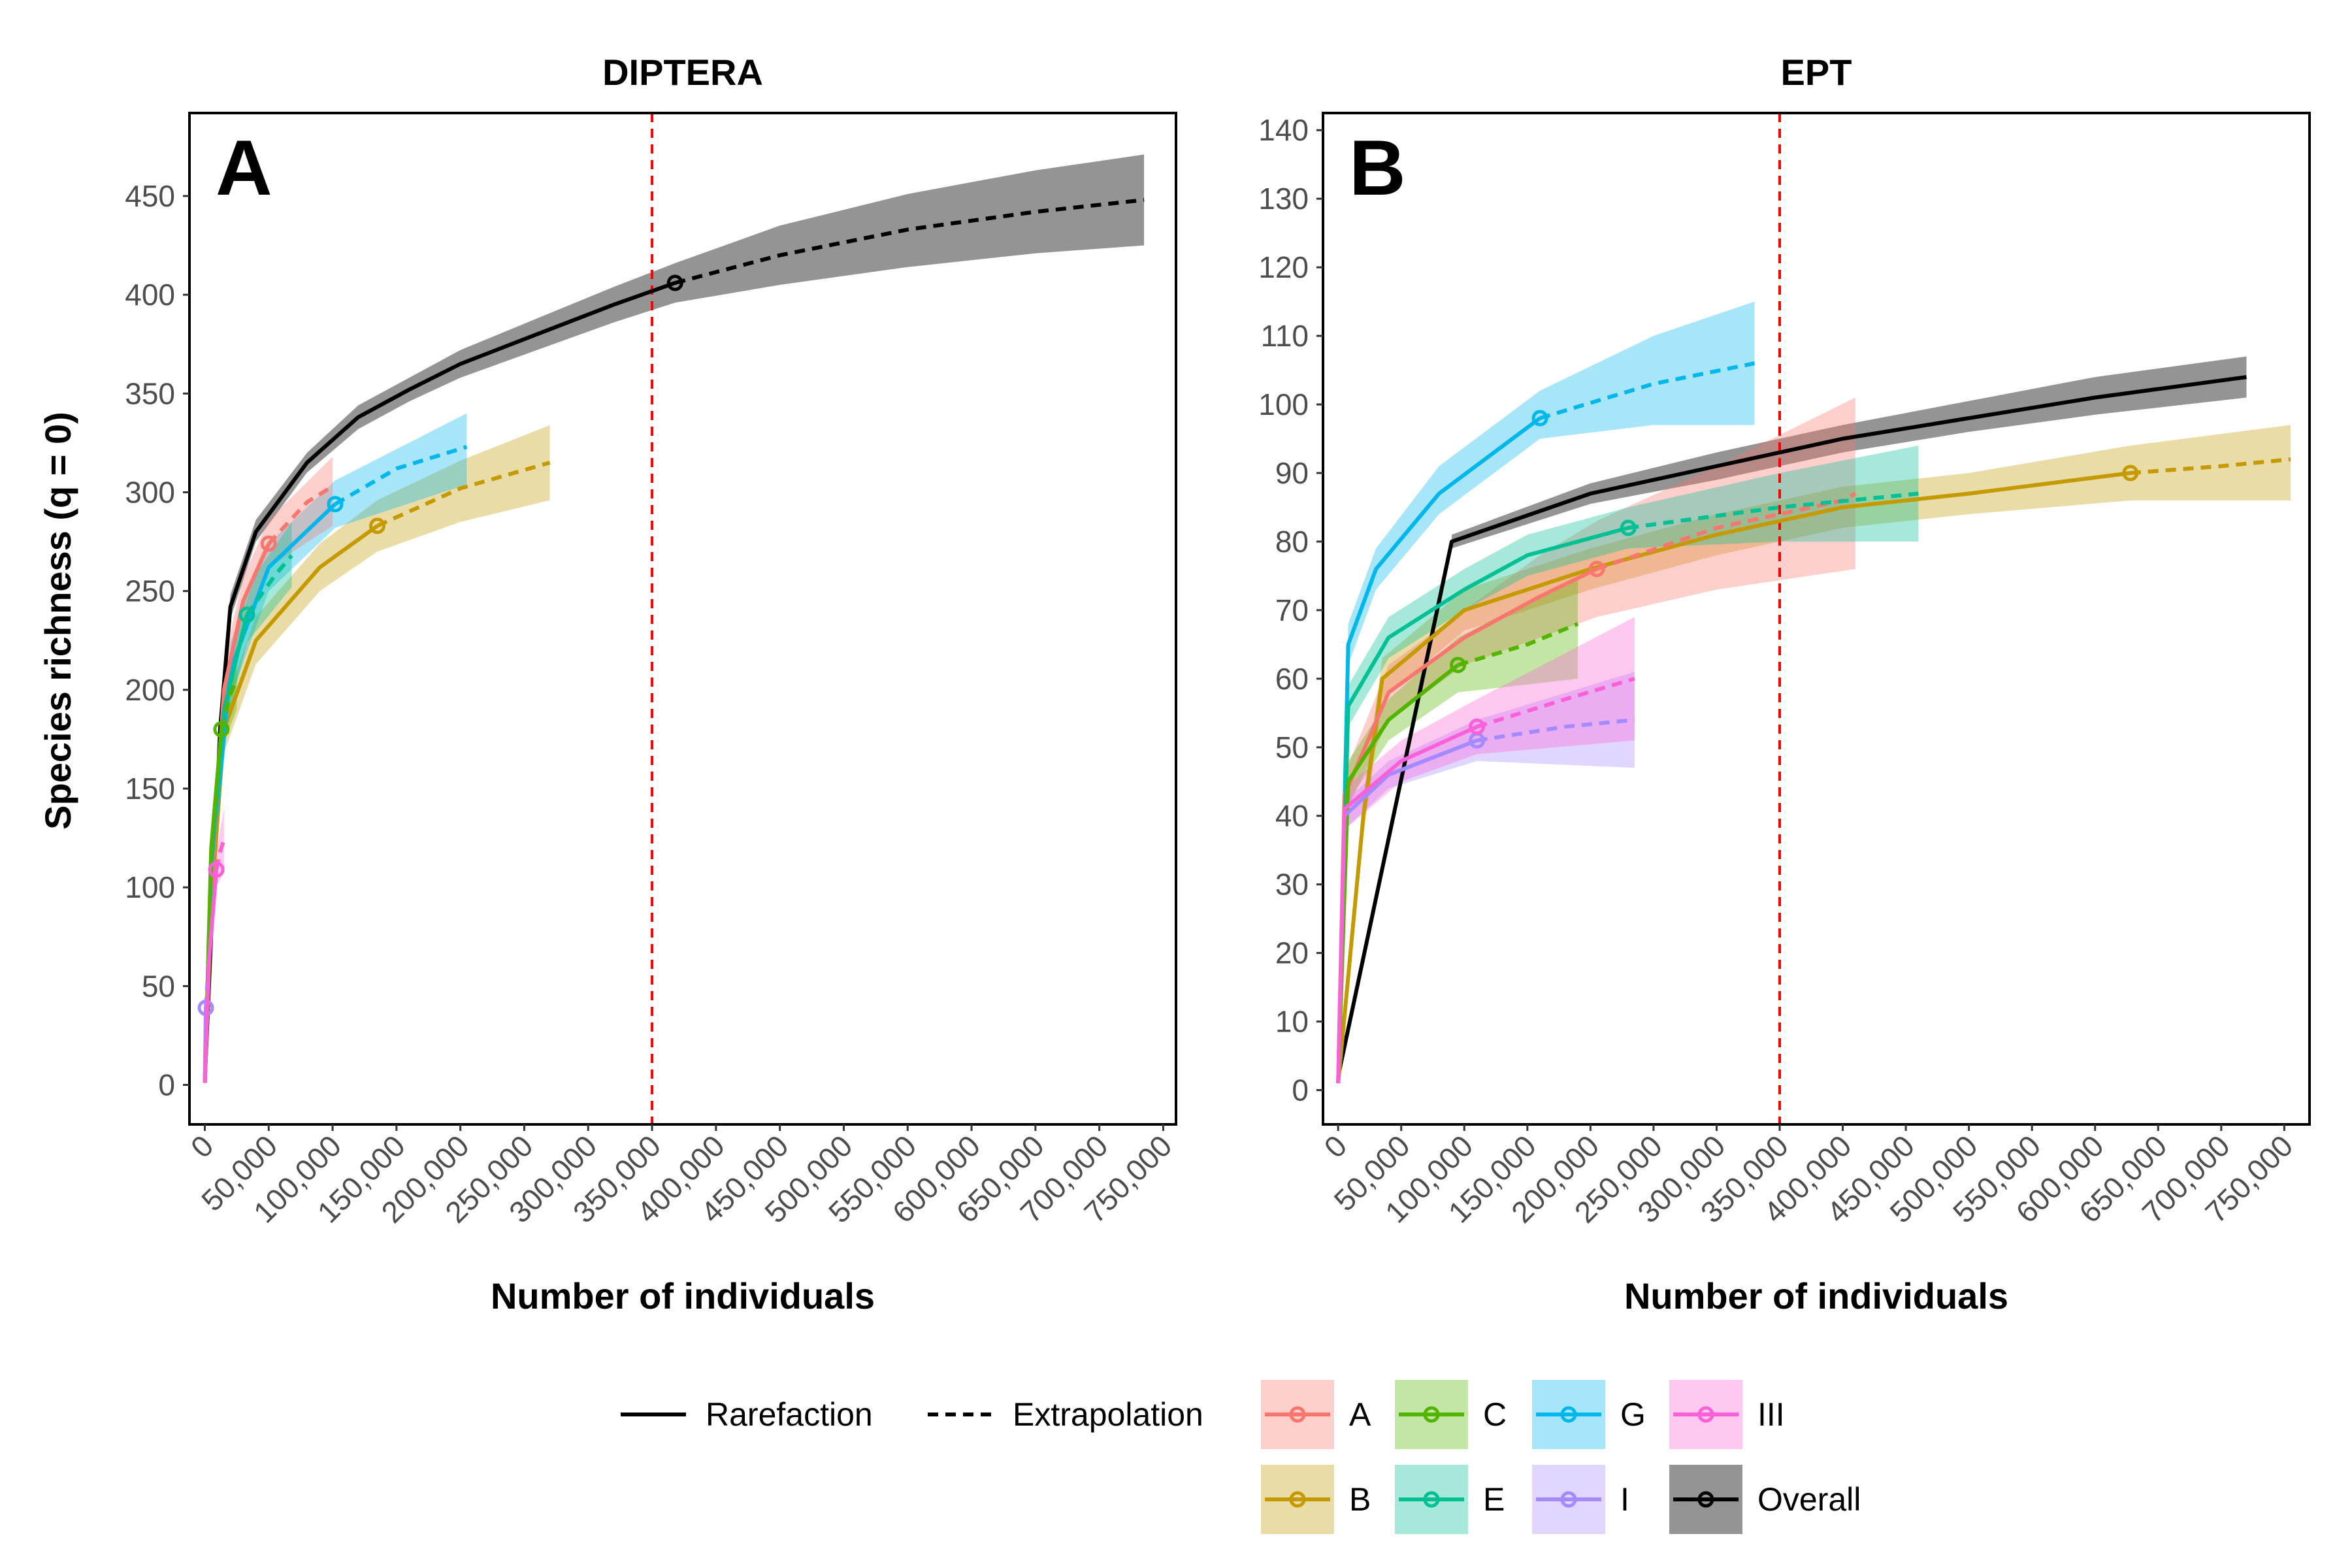 This screenshot has height=1568, width=2352. I want to click on y-tick-label: 400, so click(150, 295).